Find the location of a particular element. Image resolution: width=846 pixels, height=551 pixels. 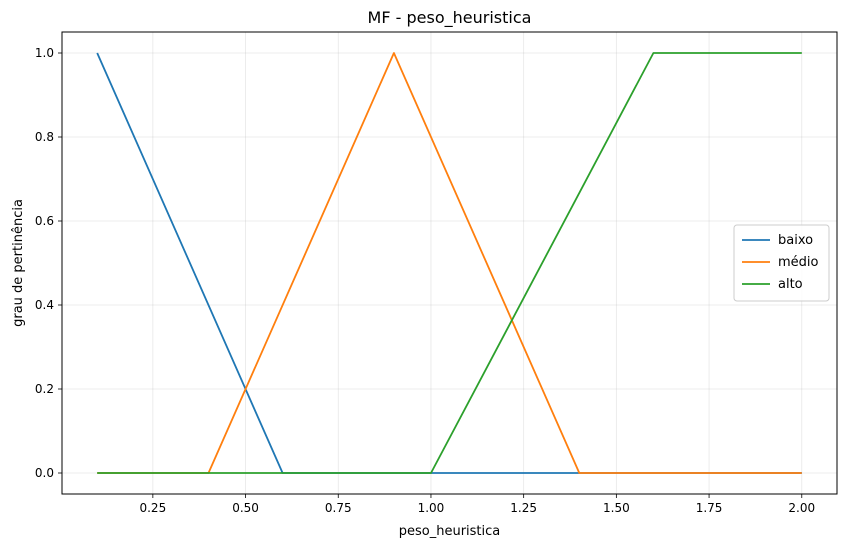

x-ticks: 0.25 0.50 0.75 1.00 1.25 1.50 1.75 2.00 is located at coordinates (477, 504).